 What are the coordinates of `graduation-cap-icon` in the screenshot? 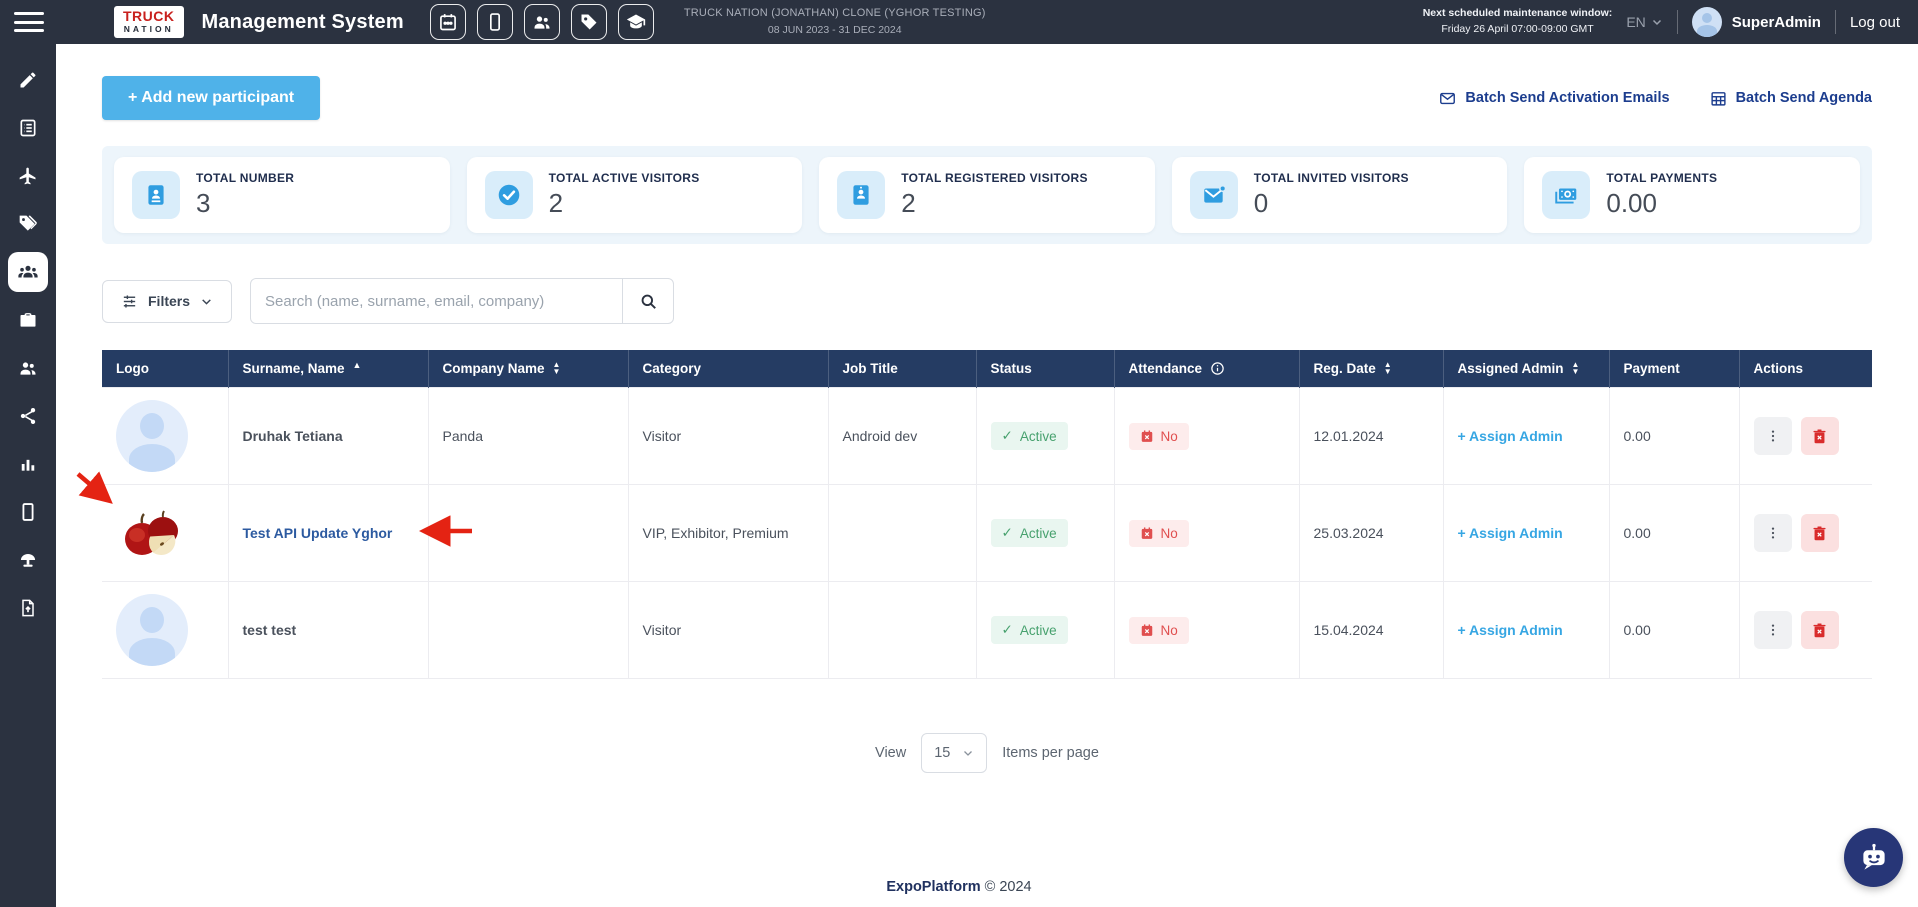 It's located at (635, 22).